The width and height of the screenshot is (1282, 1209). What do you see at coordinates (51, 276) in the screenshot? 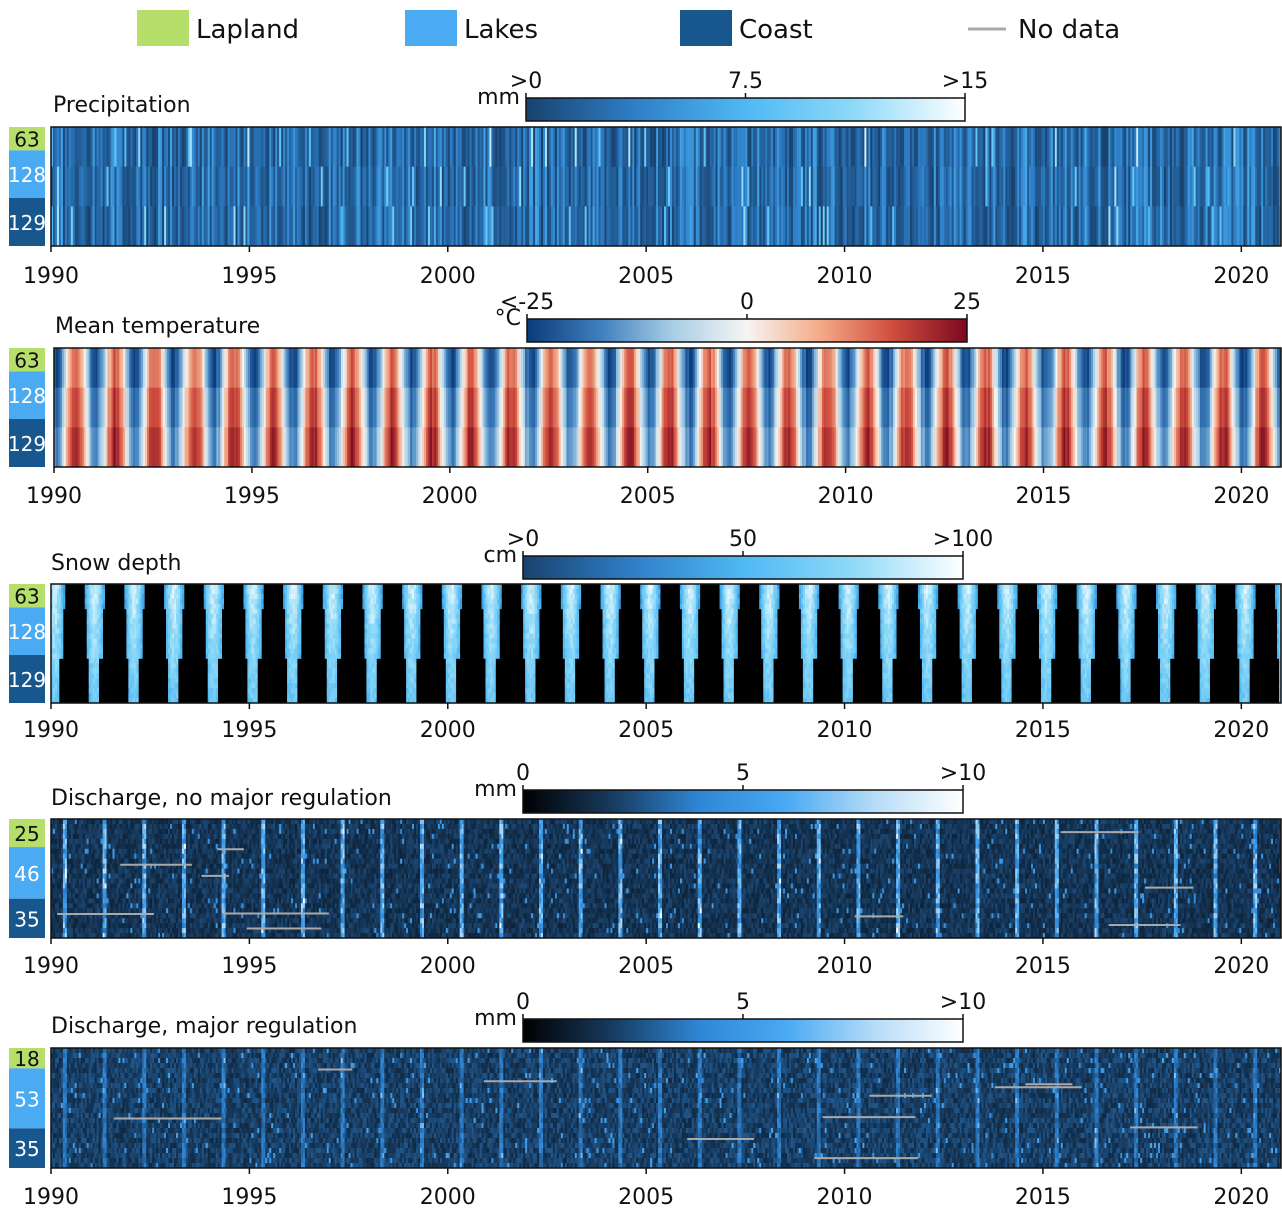
I see `x-tick-label: 1990` at bounding box center [51, 276].